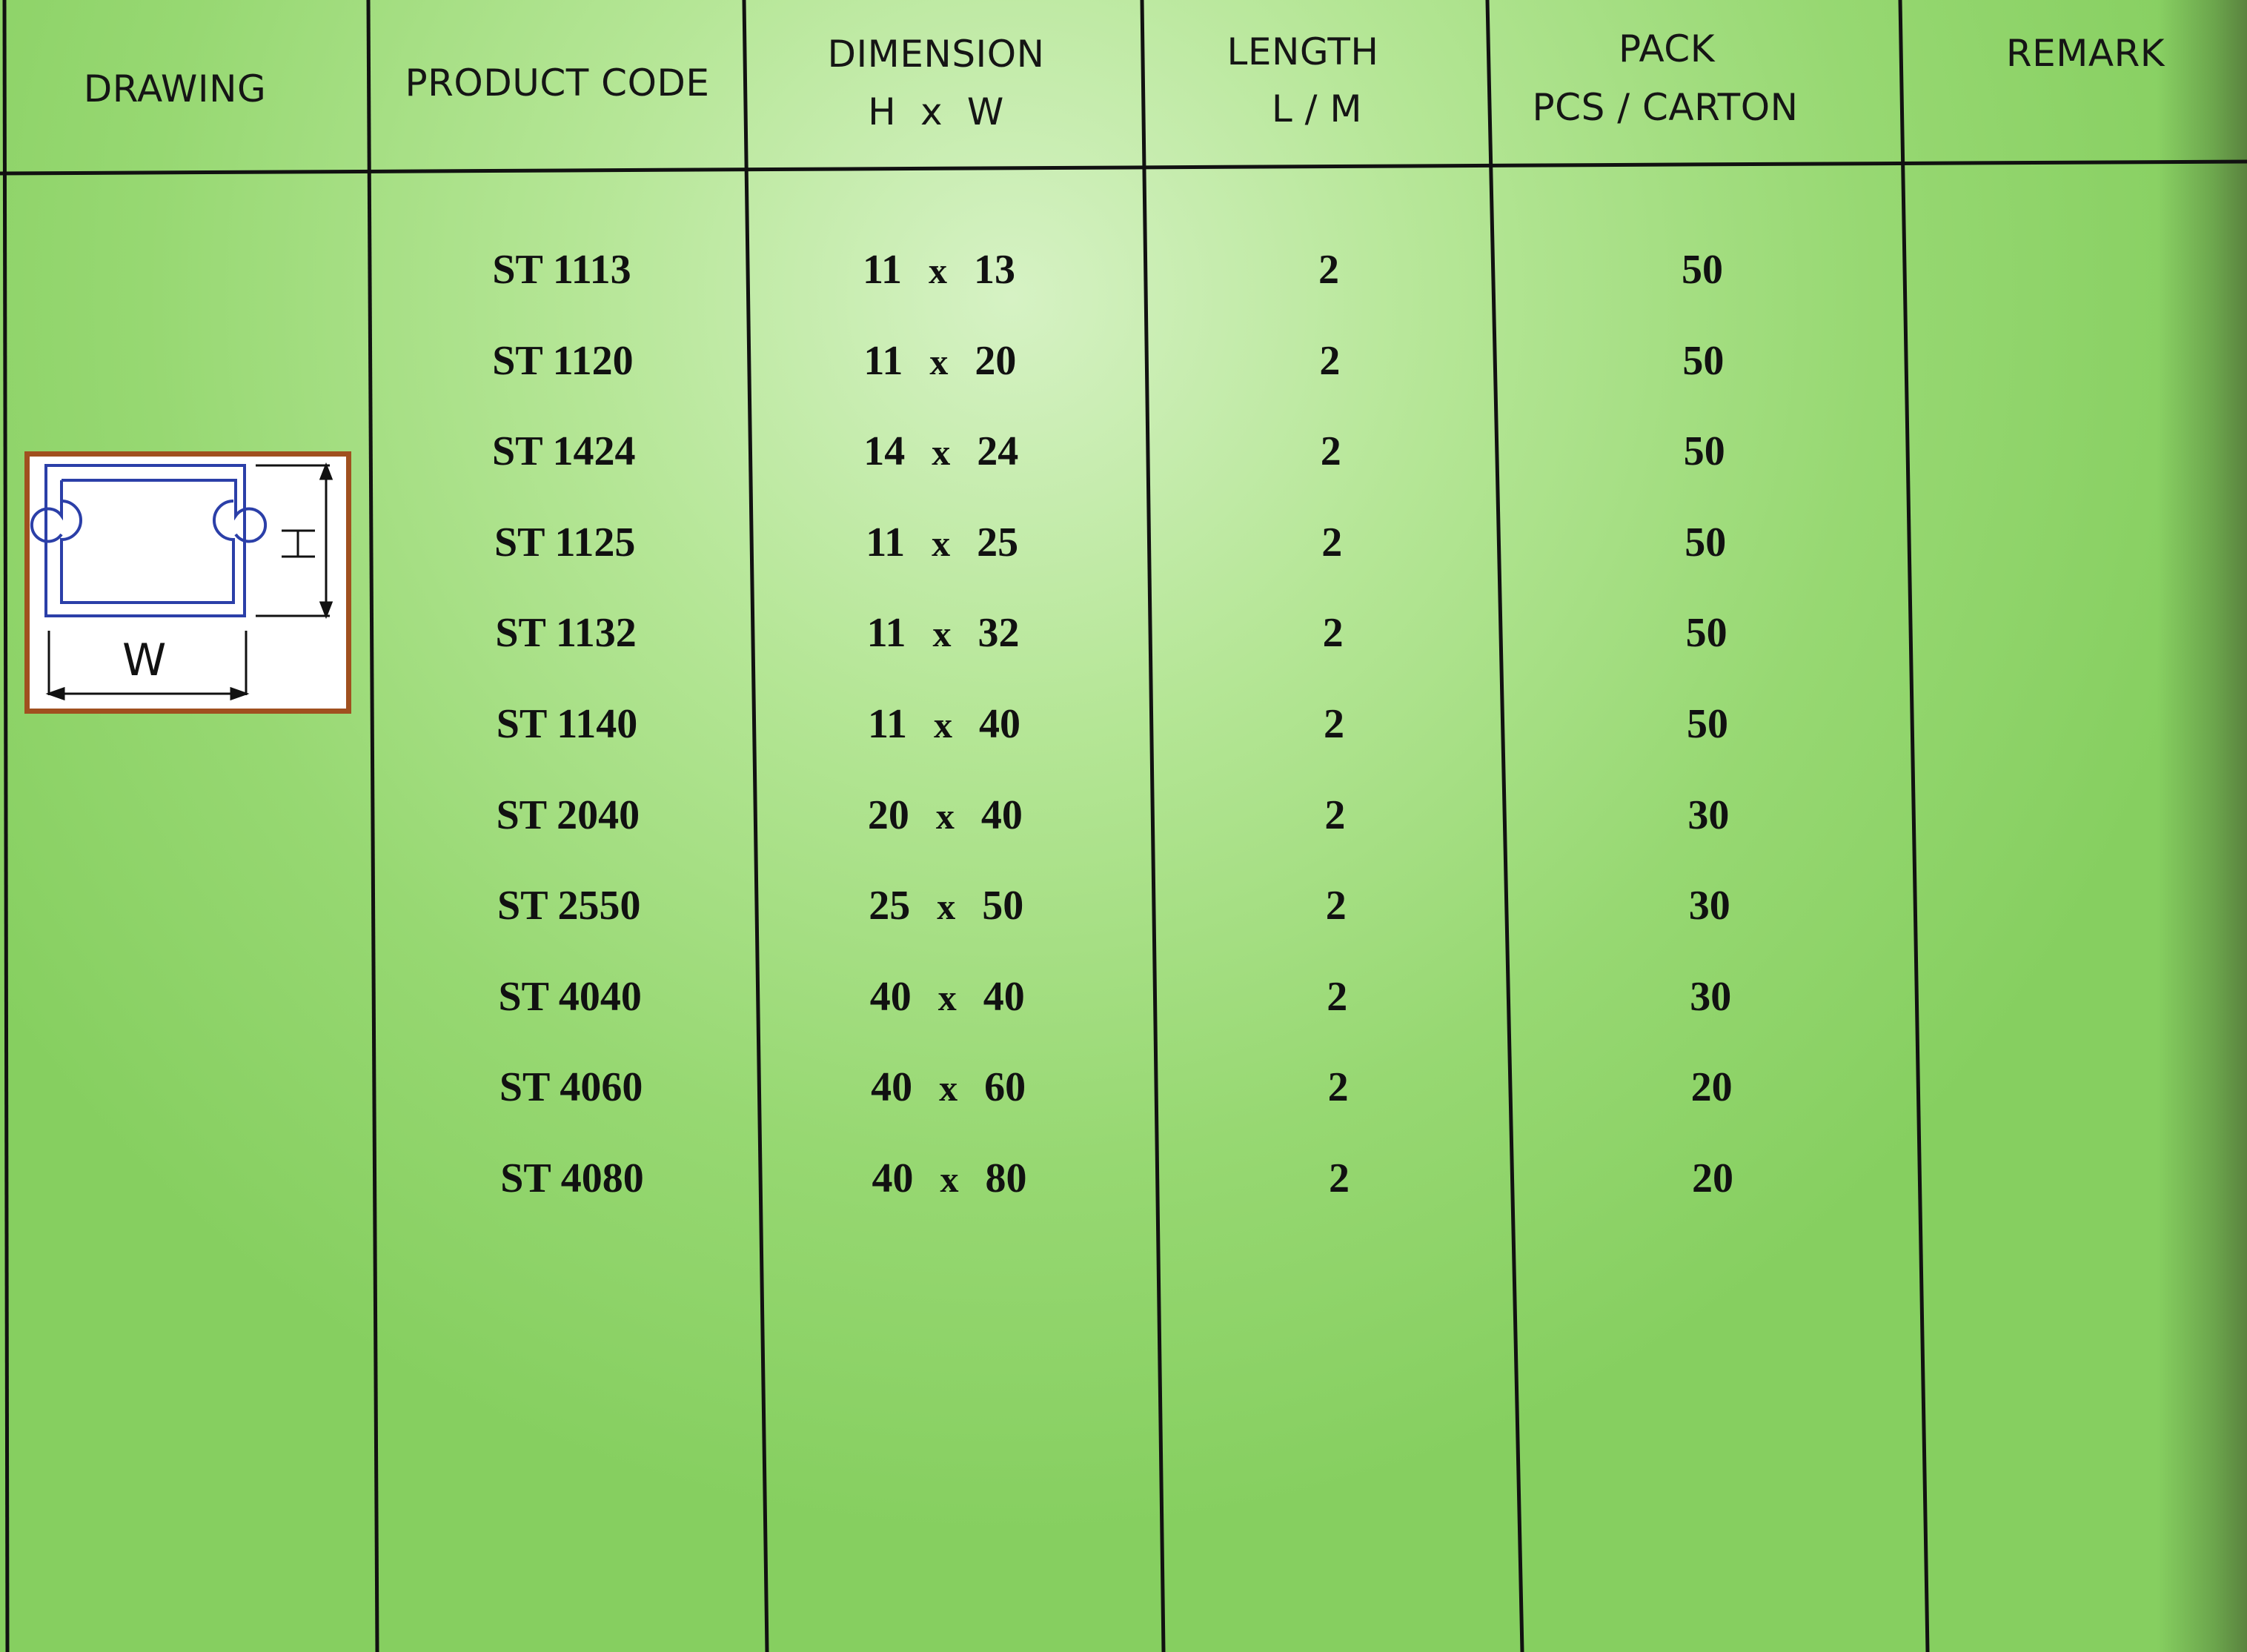 The height and width of the screenshot is (1652, 2247). I want to click on header-remark: REMARK, so click(2085, 53).